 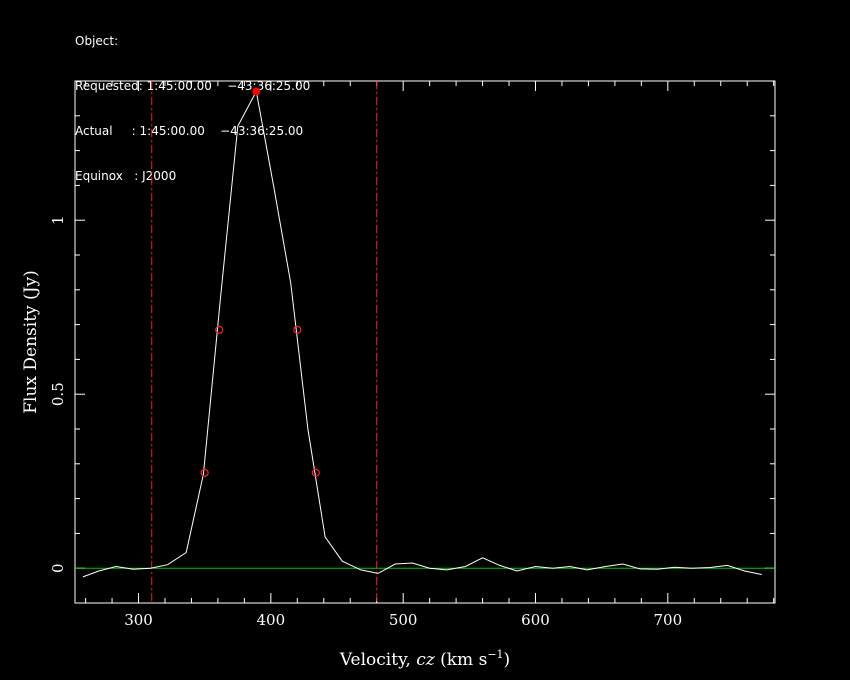 I want to click on equinox-line: Equinox : J2000, so click(x=126, y=176).